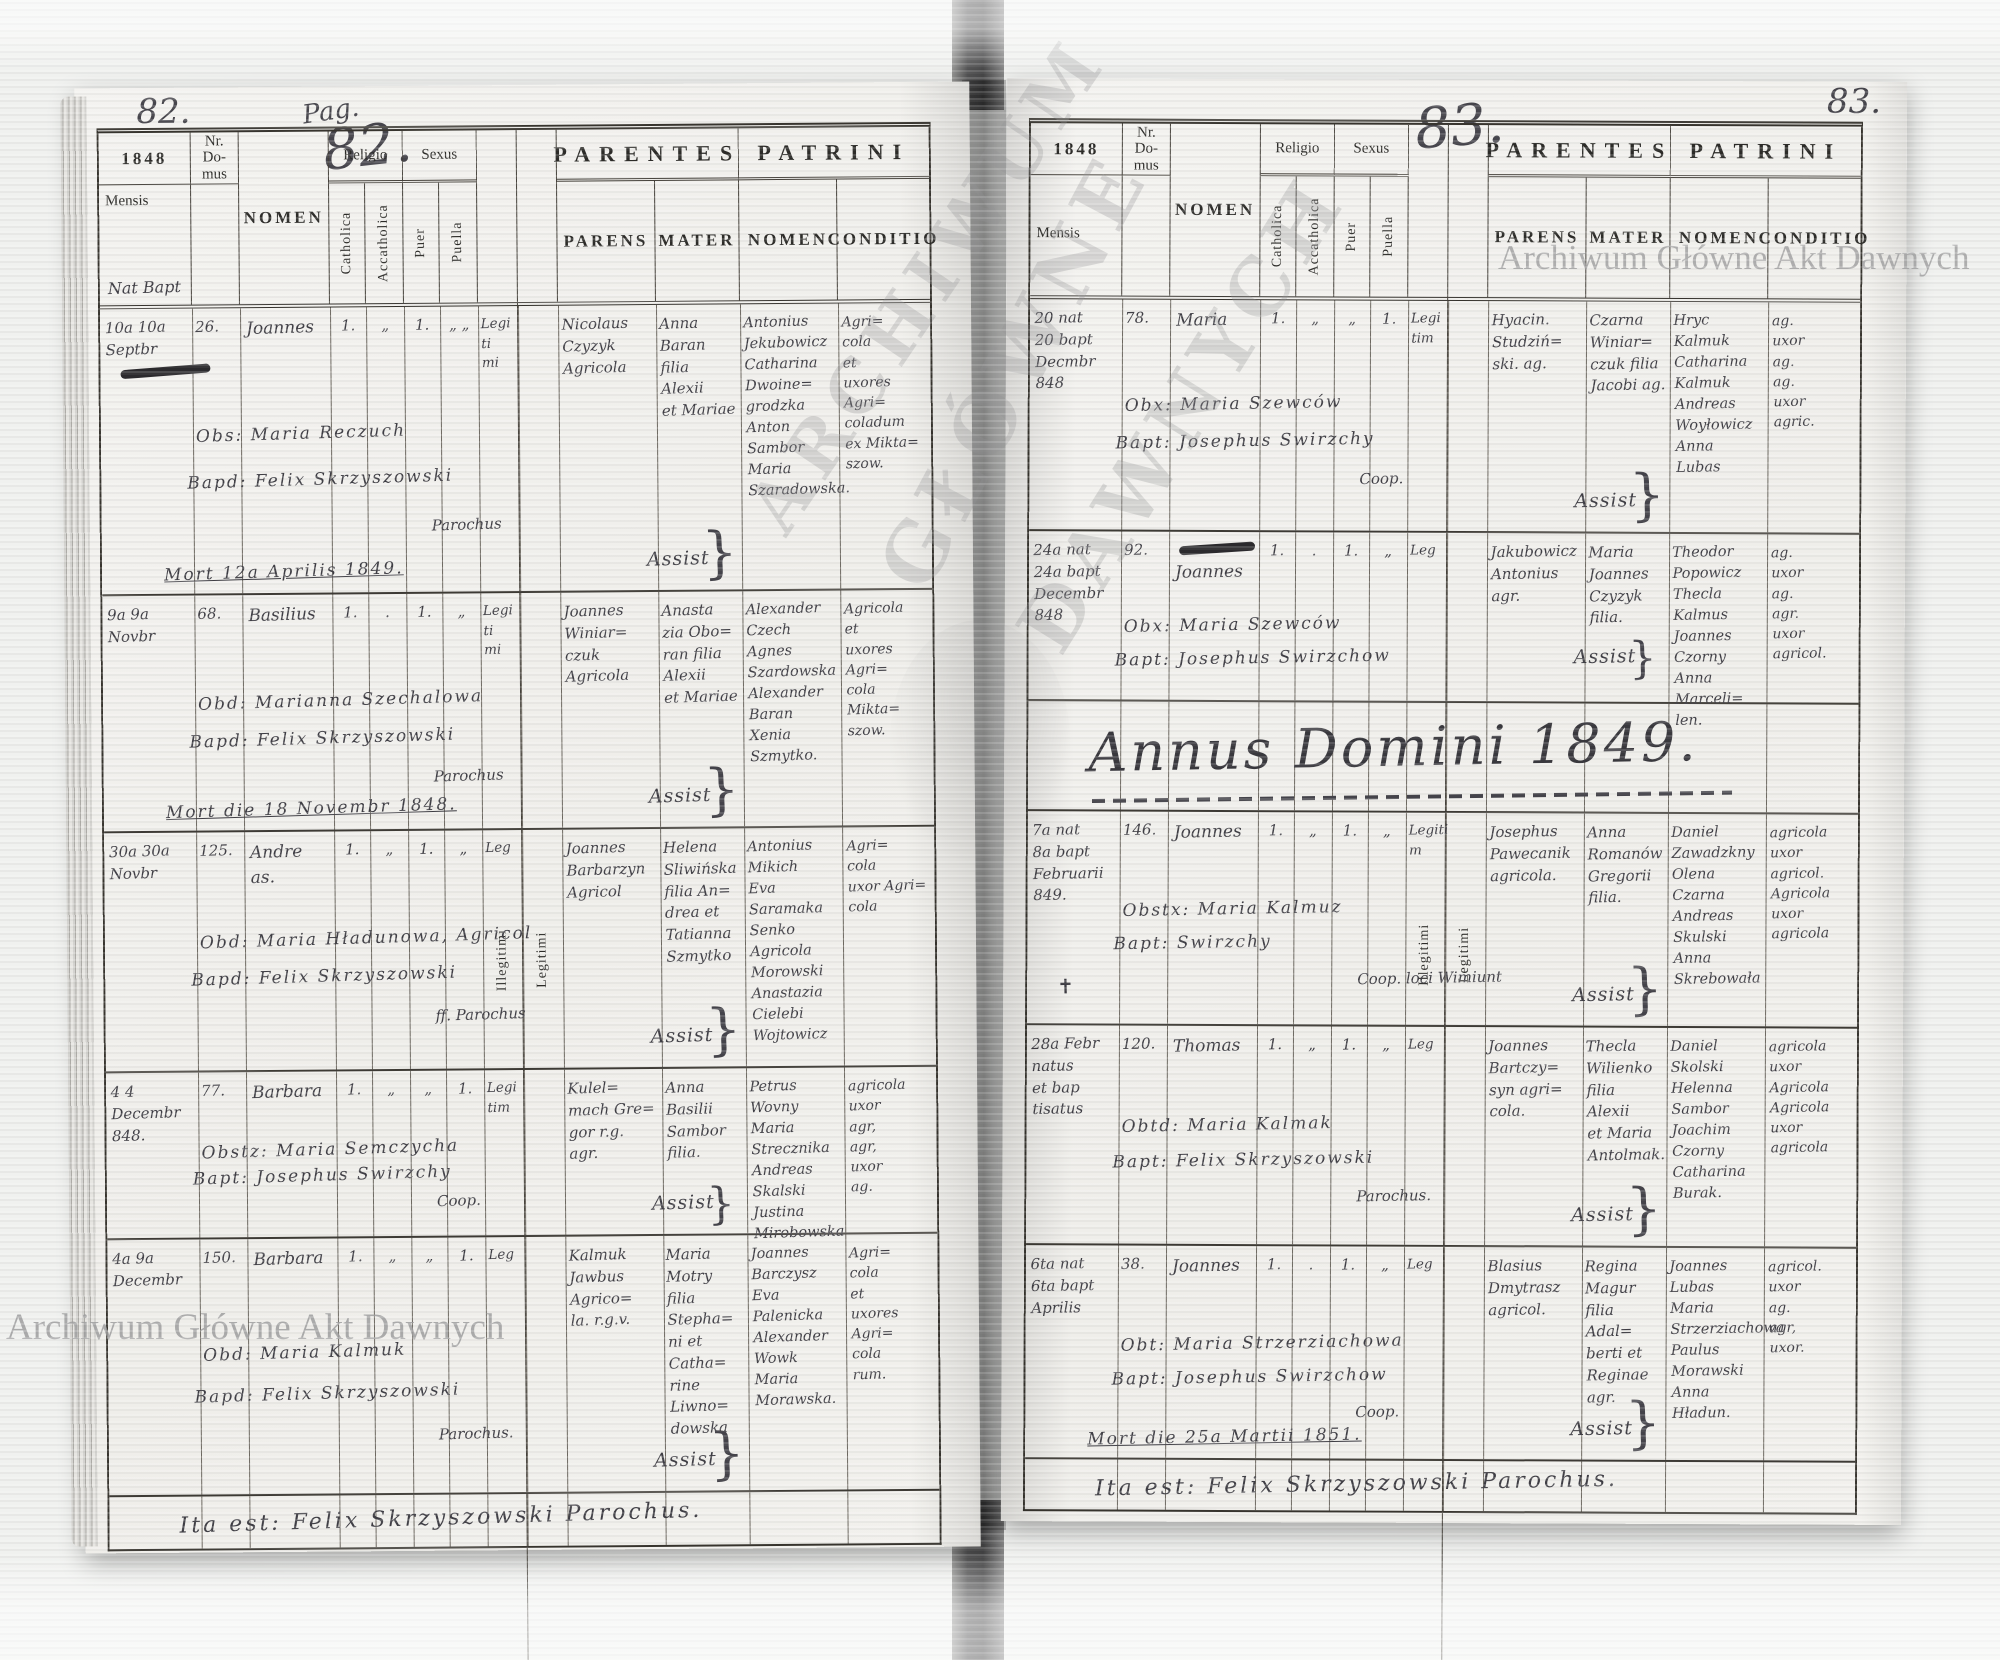 Image resolution: width=2000 pixels, height=1660 pixels. I want to click on baptizer-line: Bapt: Josephus Swirzchy, so click(1245, 441).